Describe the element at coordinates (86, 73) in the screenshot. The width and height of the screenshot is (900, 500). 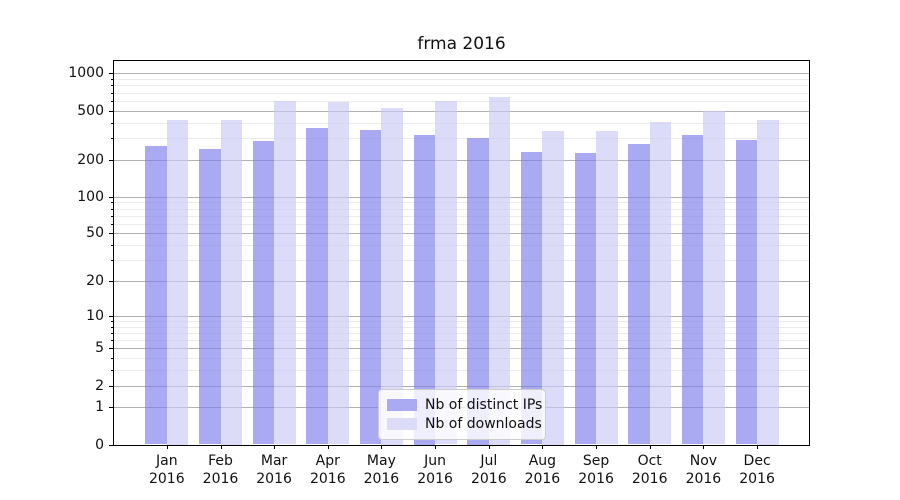
I see `y-tick-label: 1000` at that location.